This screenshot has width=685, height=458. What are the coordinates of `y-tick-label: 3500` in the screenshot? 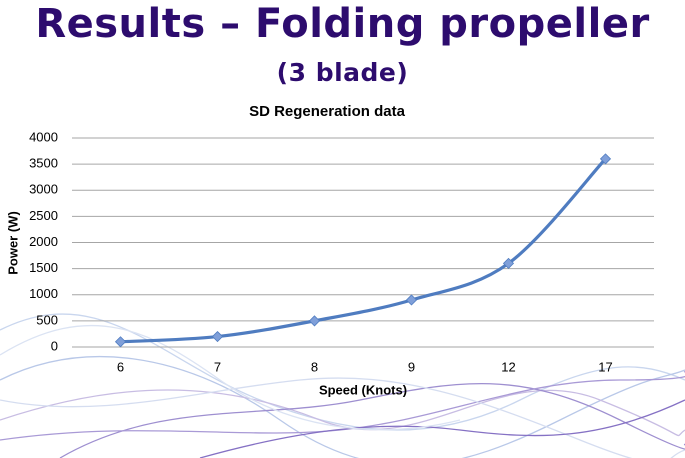 It's located at (43, 163).